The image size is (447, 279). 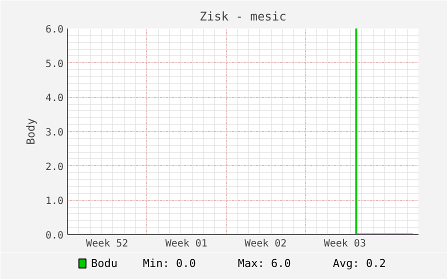 What do you see at coordinates (54, 236) in the screenshot?
I see `y-tick-label: 0.0` at bounding box center [54, 236].